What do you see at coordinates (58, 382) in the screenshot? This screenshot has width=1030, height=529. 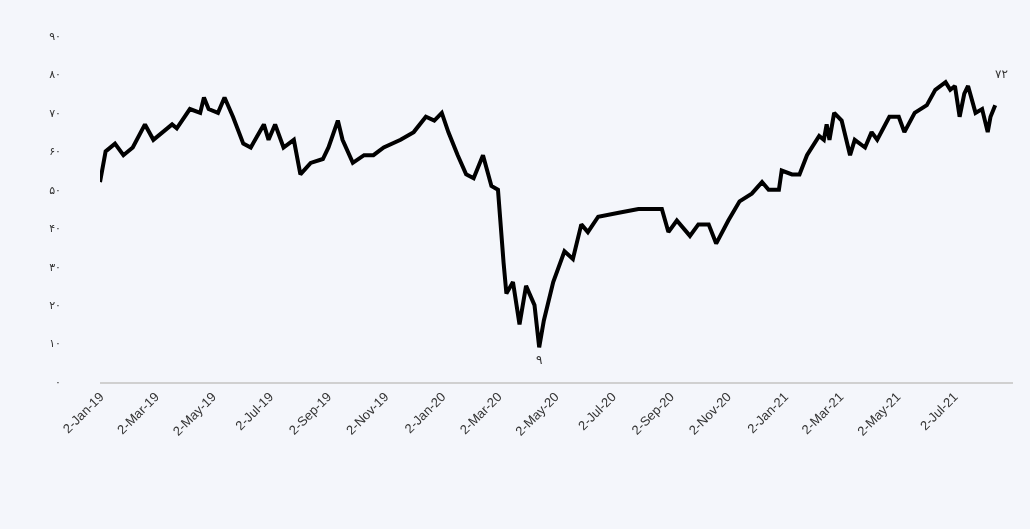 I see `y-tick-label: ۰` at bounding box center [58, 382].